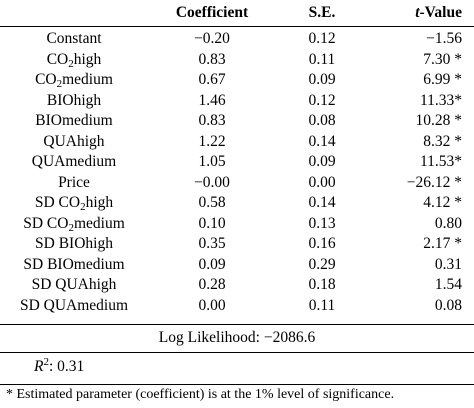 The height and width of the screenshot is (408, 474). What do you see at coordinates (448, 305) in the screenshot?
I see `cell-t-value: 0.08` at bounding box center [448, 305].